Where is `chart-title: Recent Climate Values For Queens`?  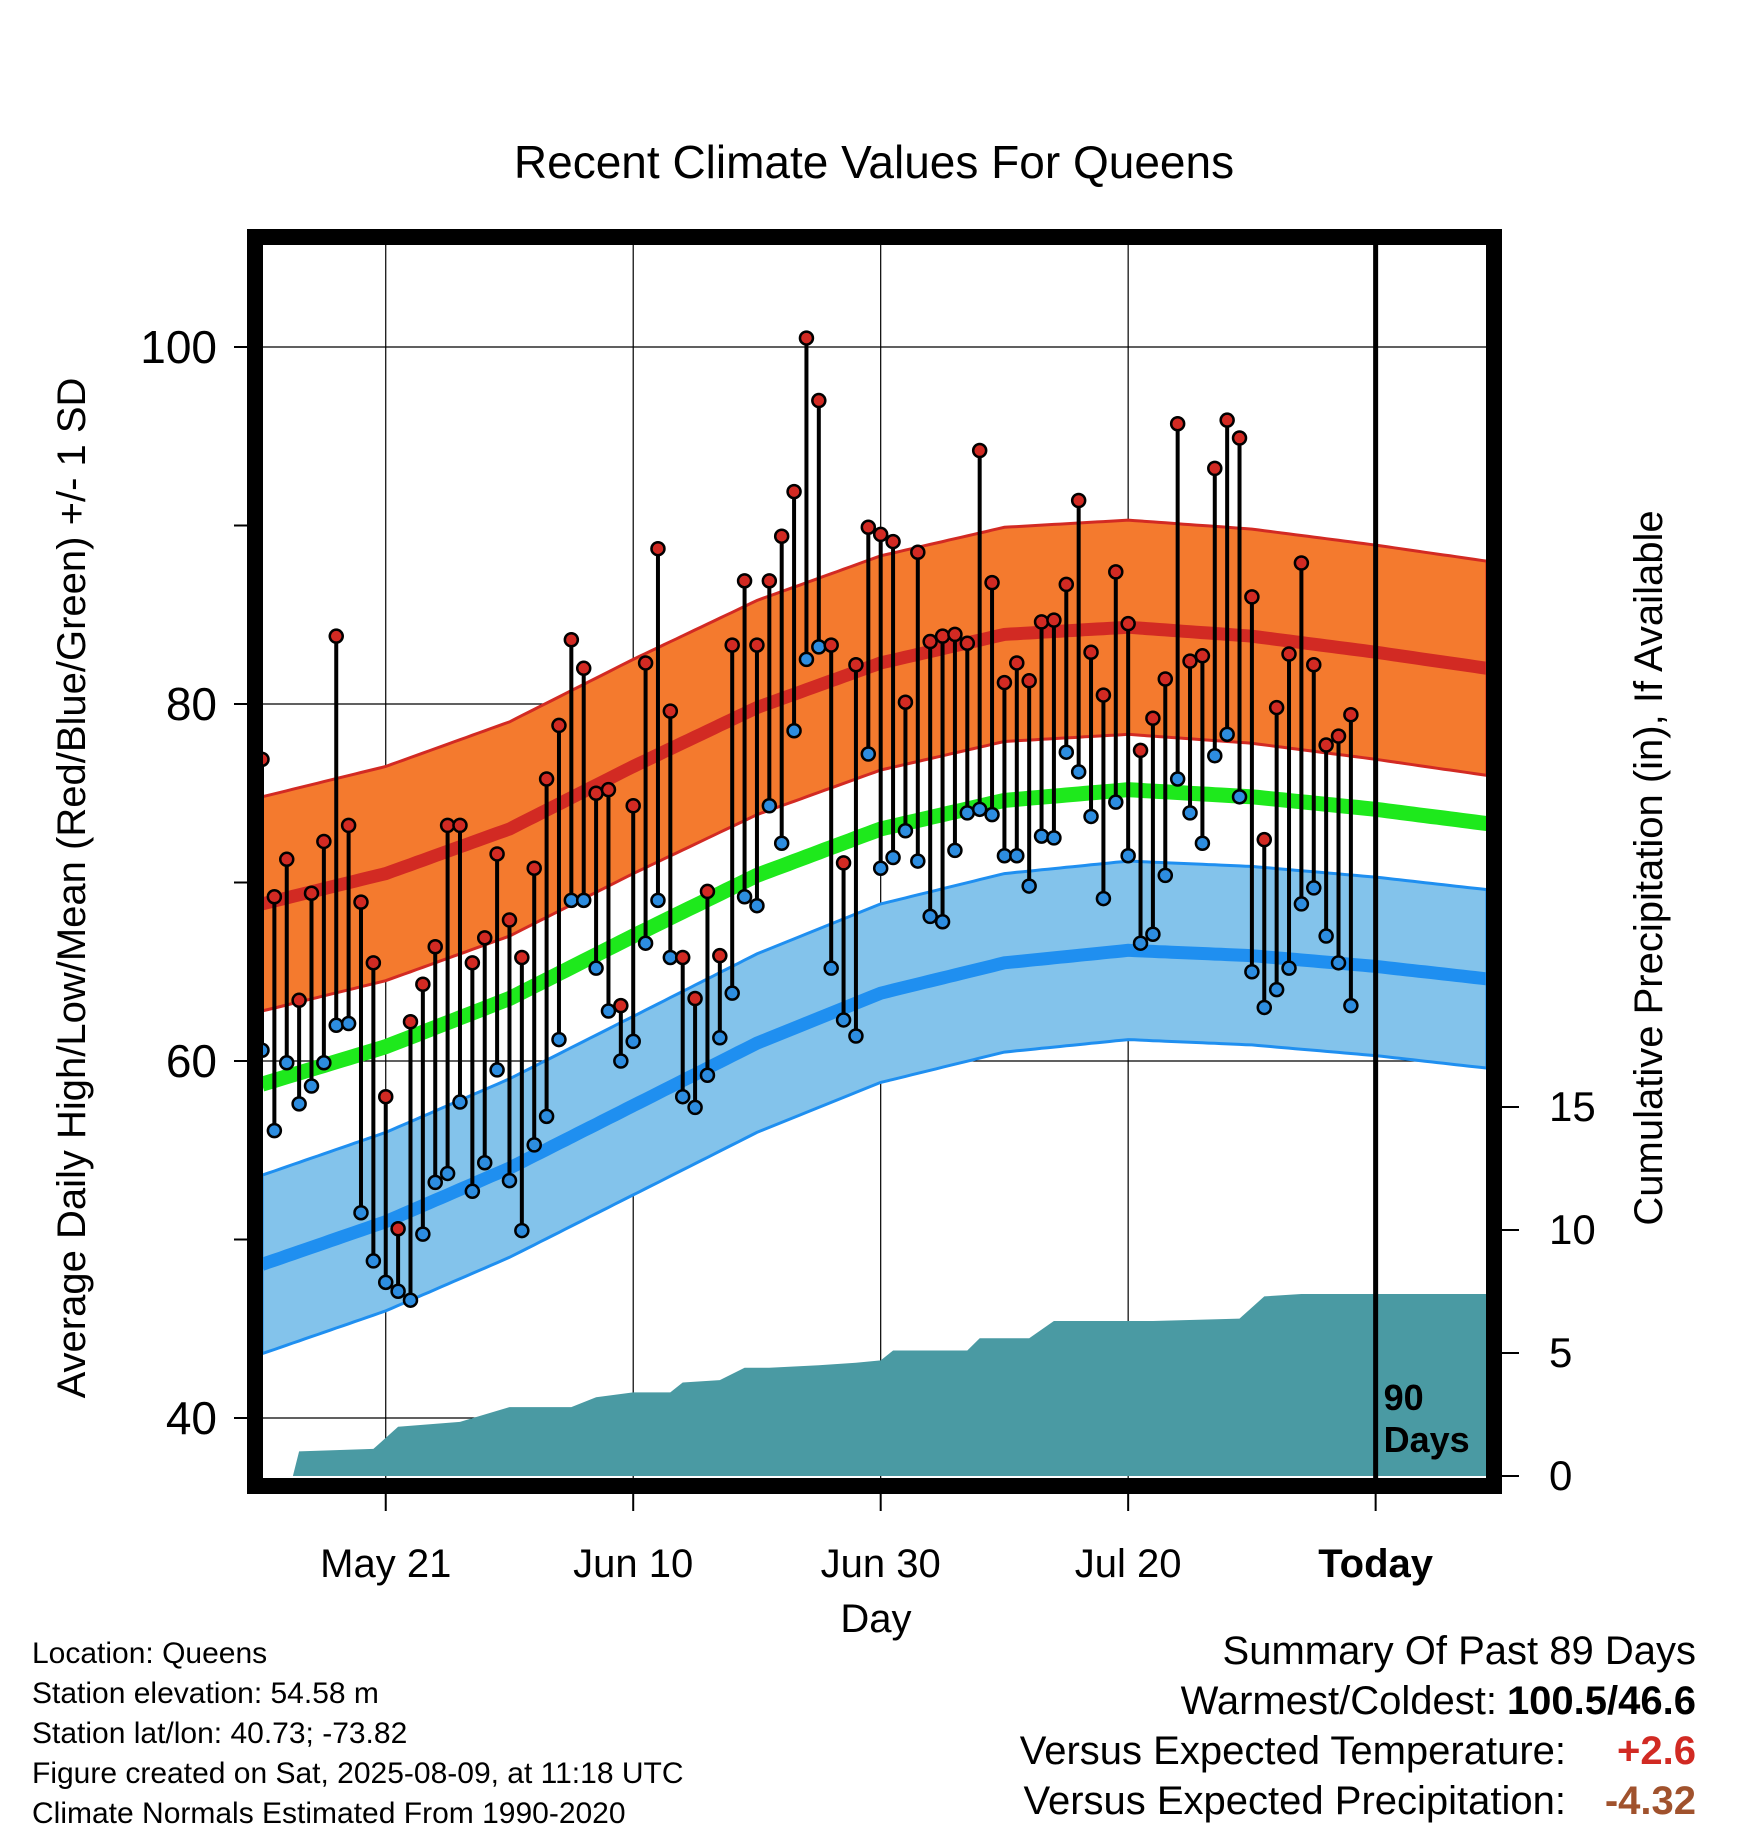
chart-title: Recent Climate Values For Queens is located at coordinates (874, 162).